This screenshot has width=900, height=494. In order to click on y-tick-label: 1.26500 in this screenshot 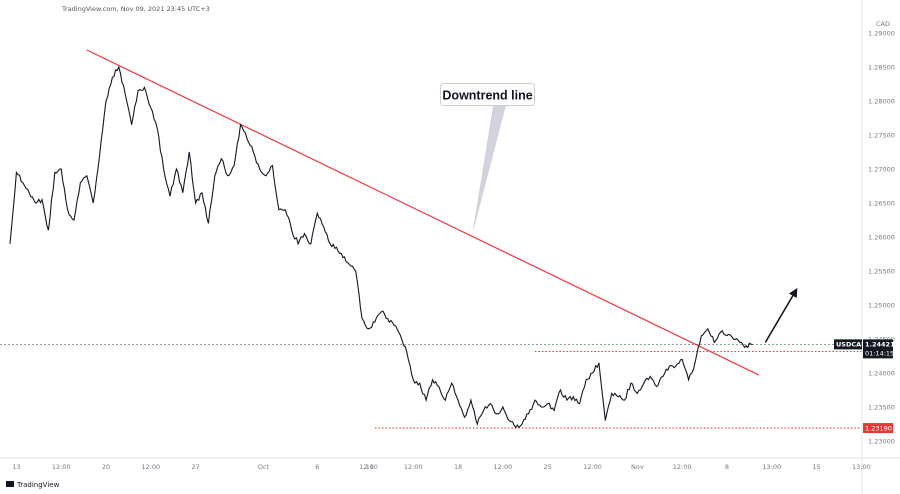, I will do `click(881, 203)`.